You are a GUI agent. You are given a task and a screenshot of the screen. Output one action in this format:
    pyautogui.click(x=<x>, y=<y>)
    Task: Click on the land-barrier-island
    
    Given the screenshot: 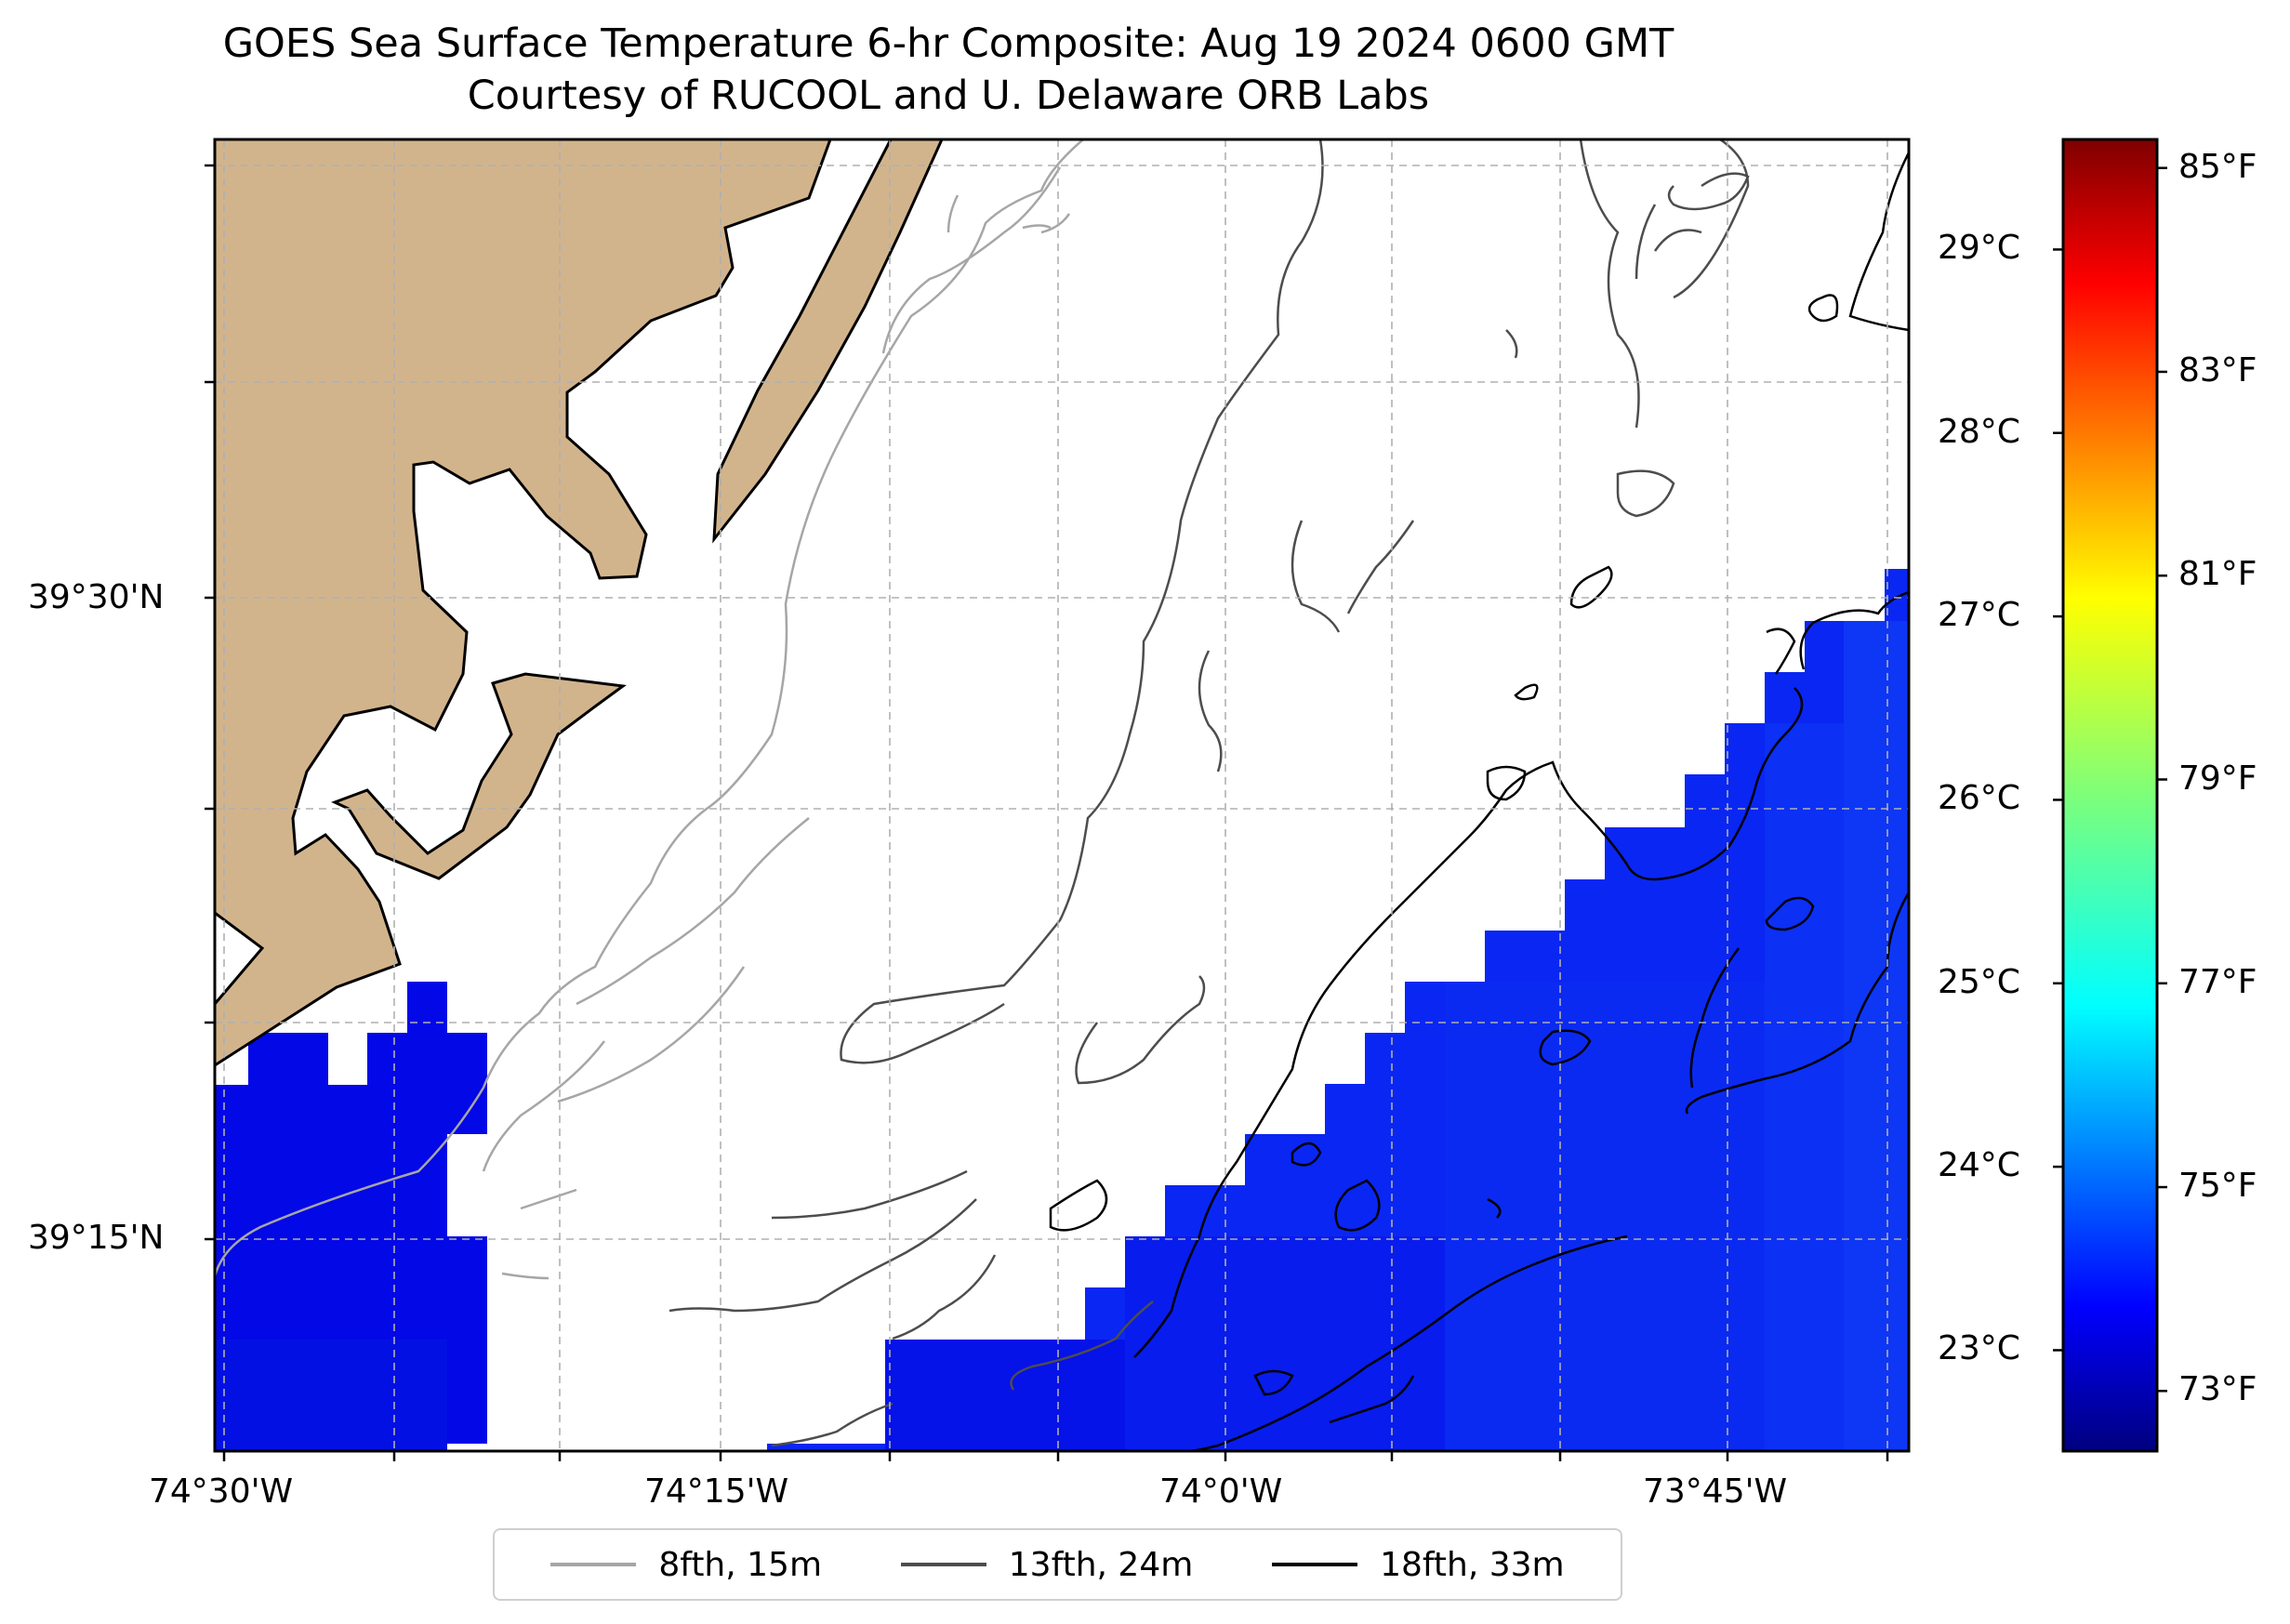 What is the action you would take?
    pyautogui.click(x=828, y=342)
    